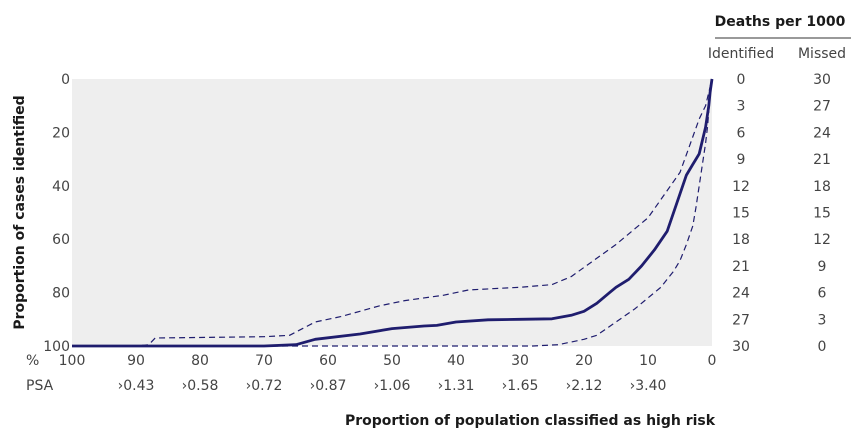  Describe the element at coordinates (56, 347) in the screenshot. I see `y-tick-label: 100` at that location.